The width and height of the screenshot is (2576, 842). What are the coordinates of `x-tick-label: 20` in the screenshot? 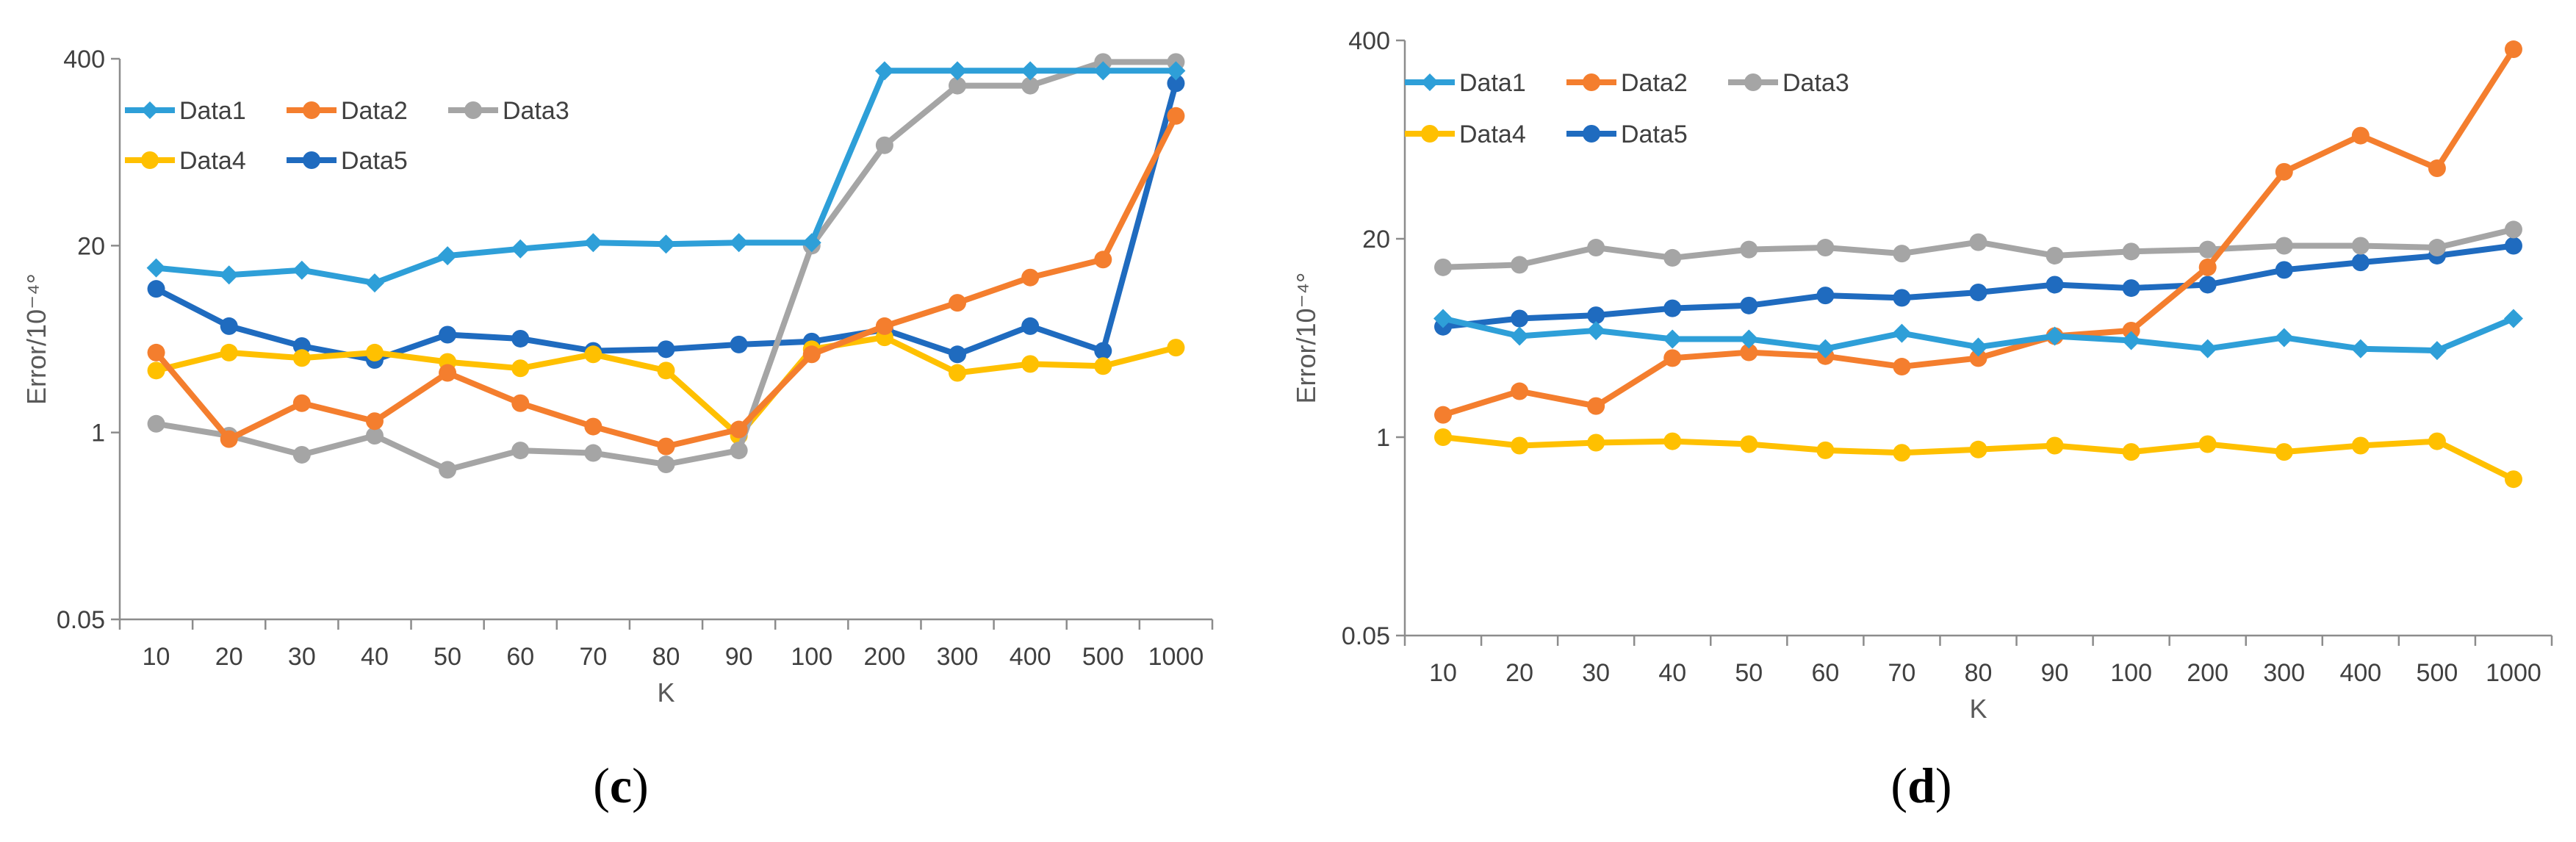 It's located at (1519, 673).